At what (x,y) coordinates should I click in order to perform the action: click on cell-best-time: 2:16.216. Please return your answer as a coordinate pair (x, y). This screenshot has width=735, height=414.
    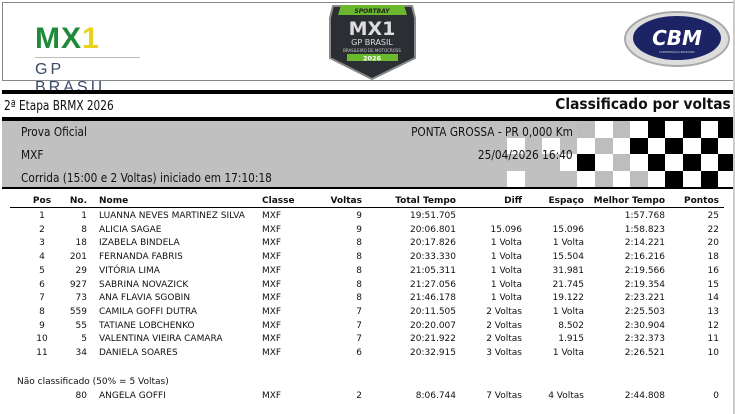
    Looking at the image, I should click on (644, 257).